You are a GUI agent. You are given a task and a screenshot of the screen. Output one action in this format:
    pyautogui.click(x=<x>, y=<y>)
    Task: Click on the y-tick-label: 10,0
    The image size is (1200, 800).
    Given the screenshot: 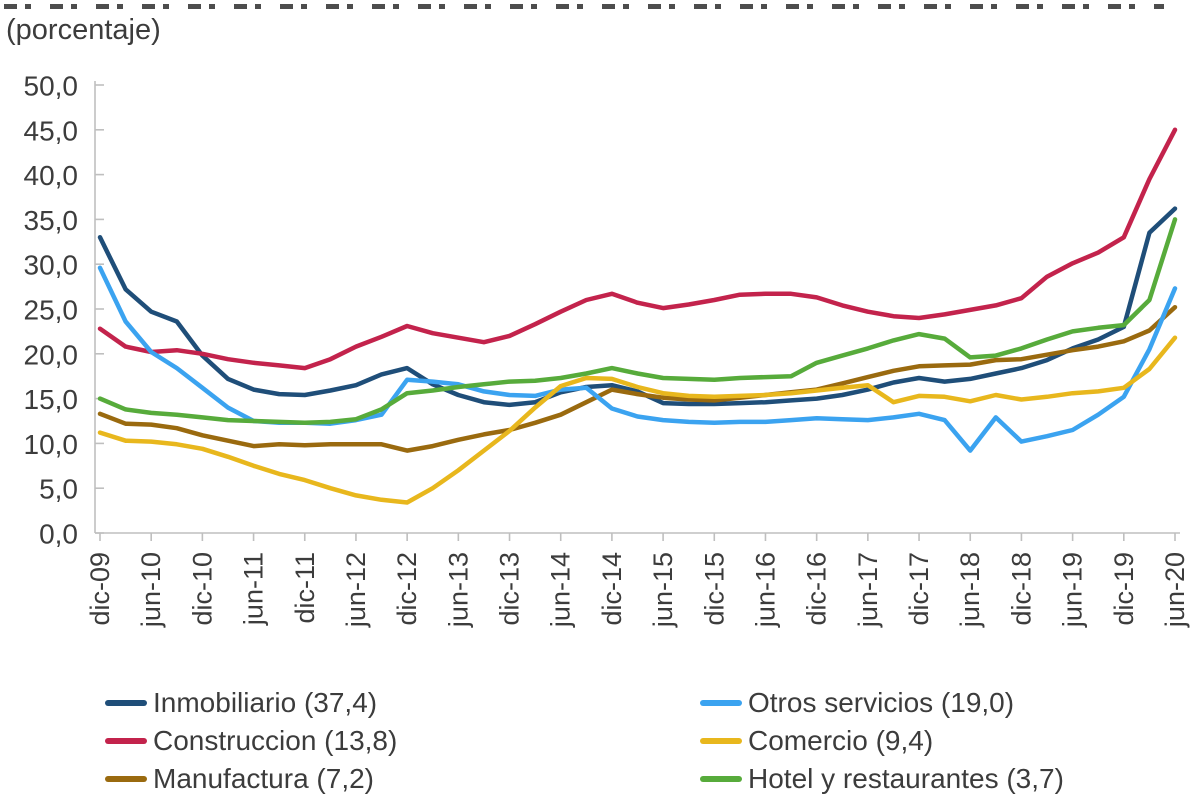 What is the action you would take?
    pyautogui.click(x=51, y=444)
    